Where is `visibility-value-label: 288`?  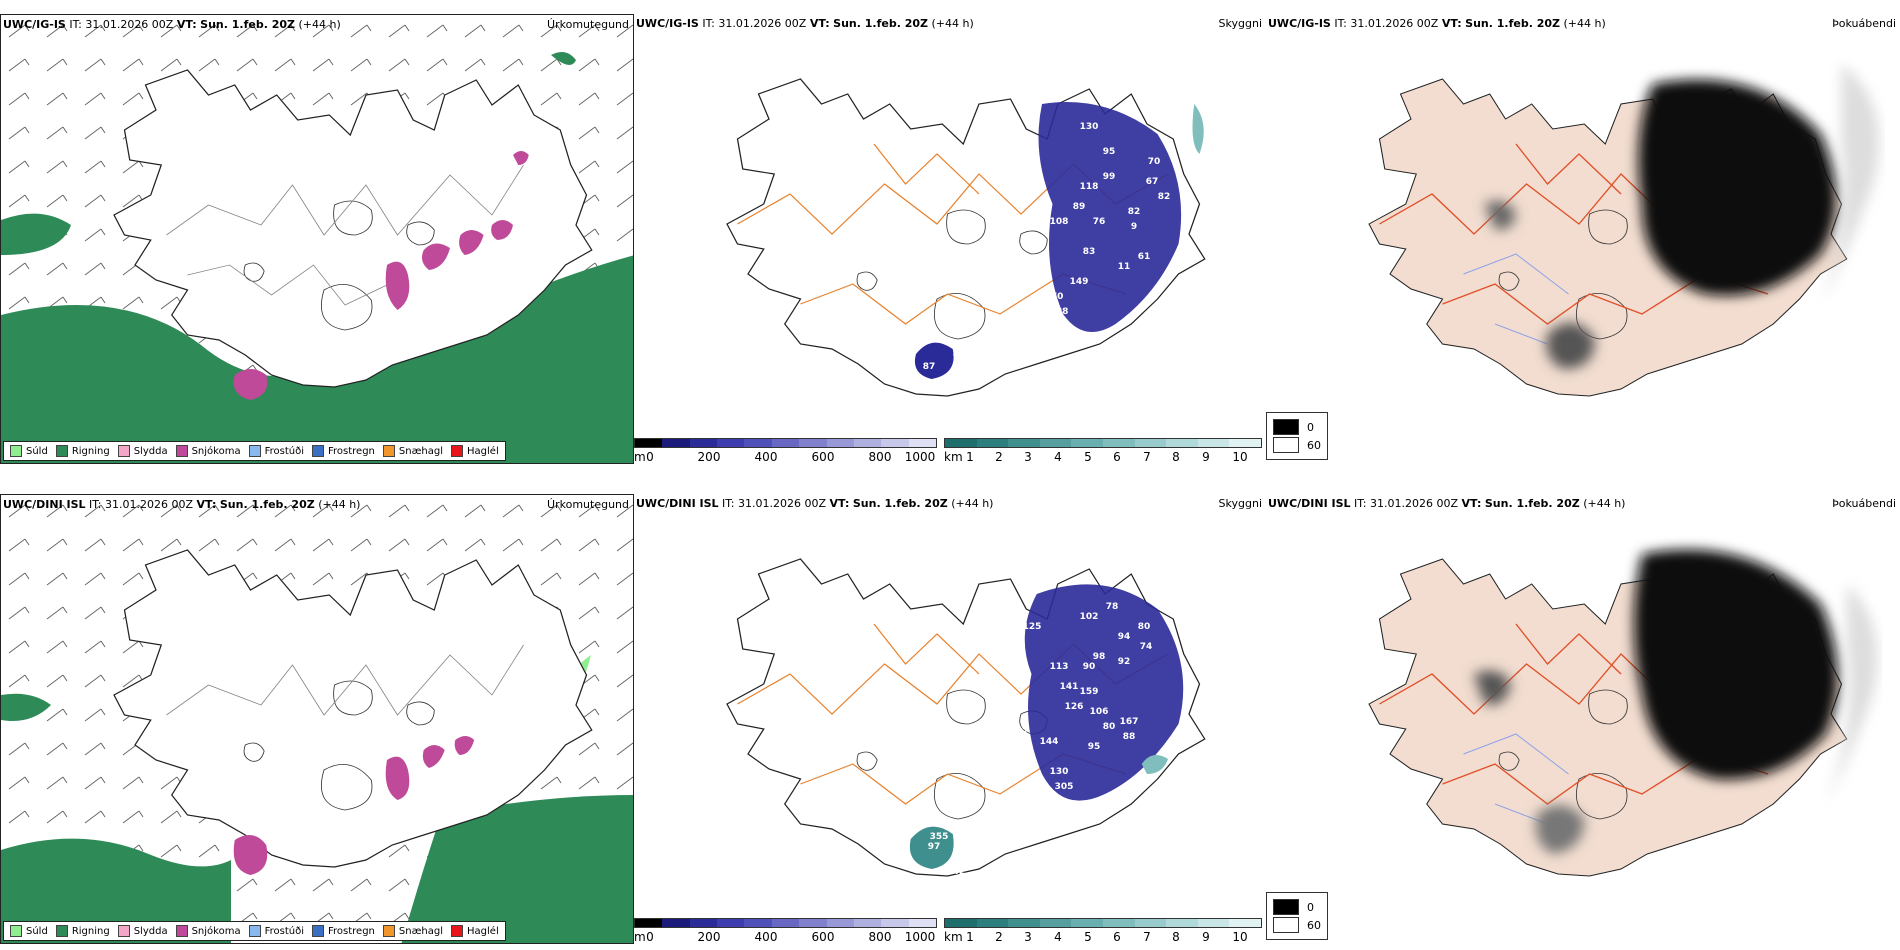 visibility-value-label: 288 is located at coordinates (1059, 312).